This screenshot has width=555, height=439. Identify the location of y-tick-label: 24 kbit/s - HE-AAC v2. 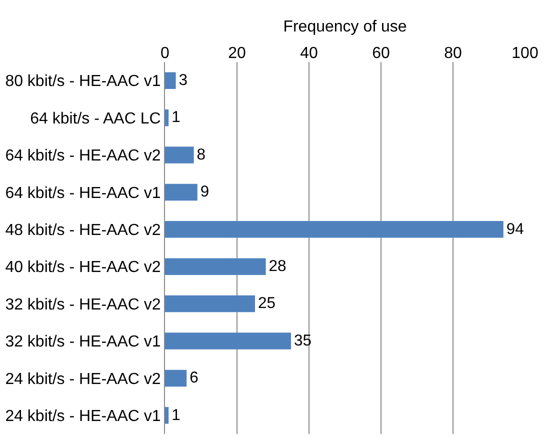
(83, 379).